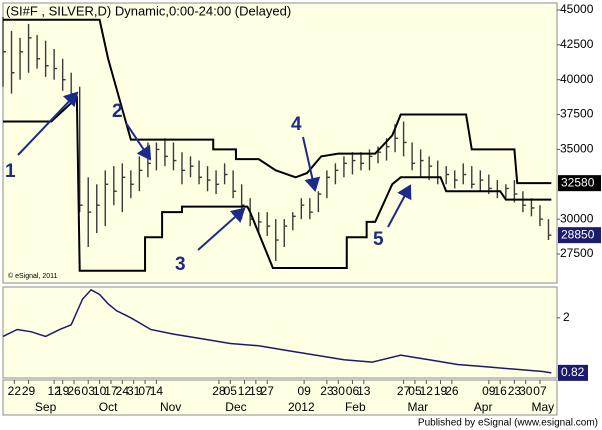  What do you see at coordinates (89, 391) in the screenshot?
I see `x-tick-label: 03` at bounding box center [89, 391].